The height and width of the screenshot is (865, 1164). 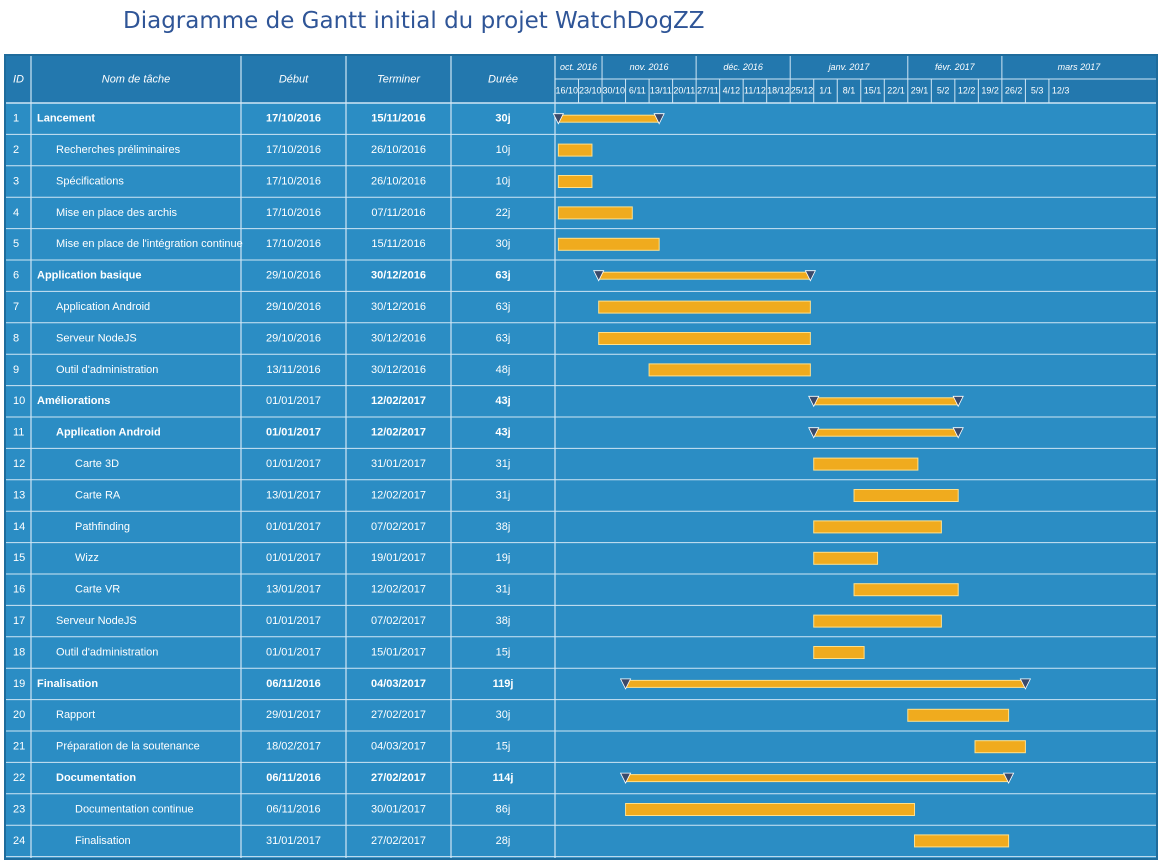 What do you see at coordinates (73, 401) in the screenshot?
I see `task-name: Améliorations` at bounding box center [73, 401].